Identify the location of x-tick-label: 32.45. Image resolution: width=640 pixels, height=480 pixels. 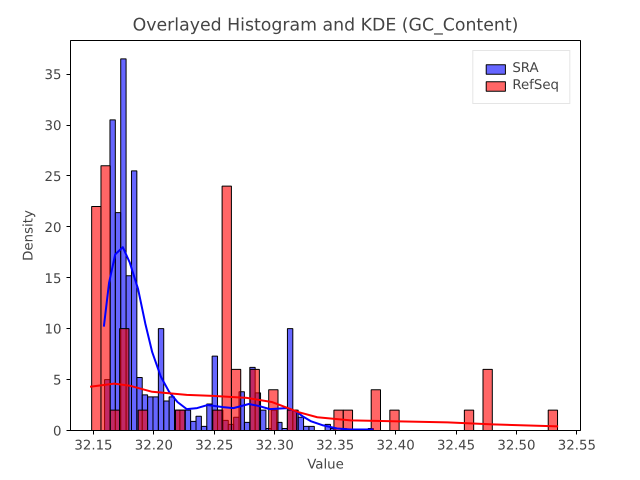
(456, 446).